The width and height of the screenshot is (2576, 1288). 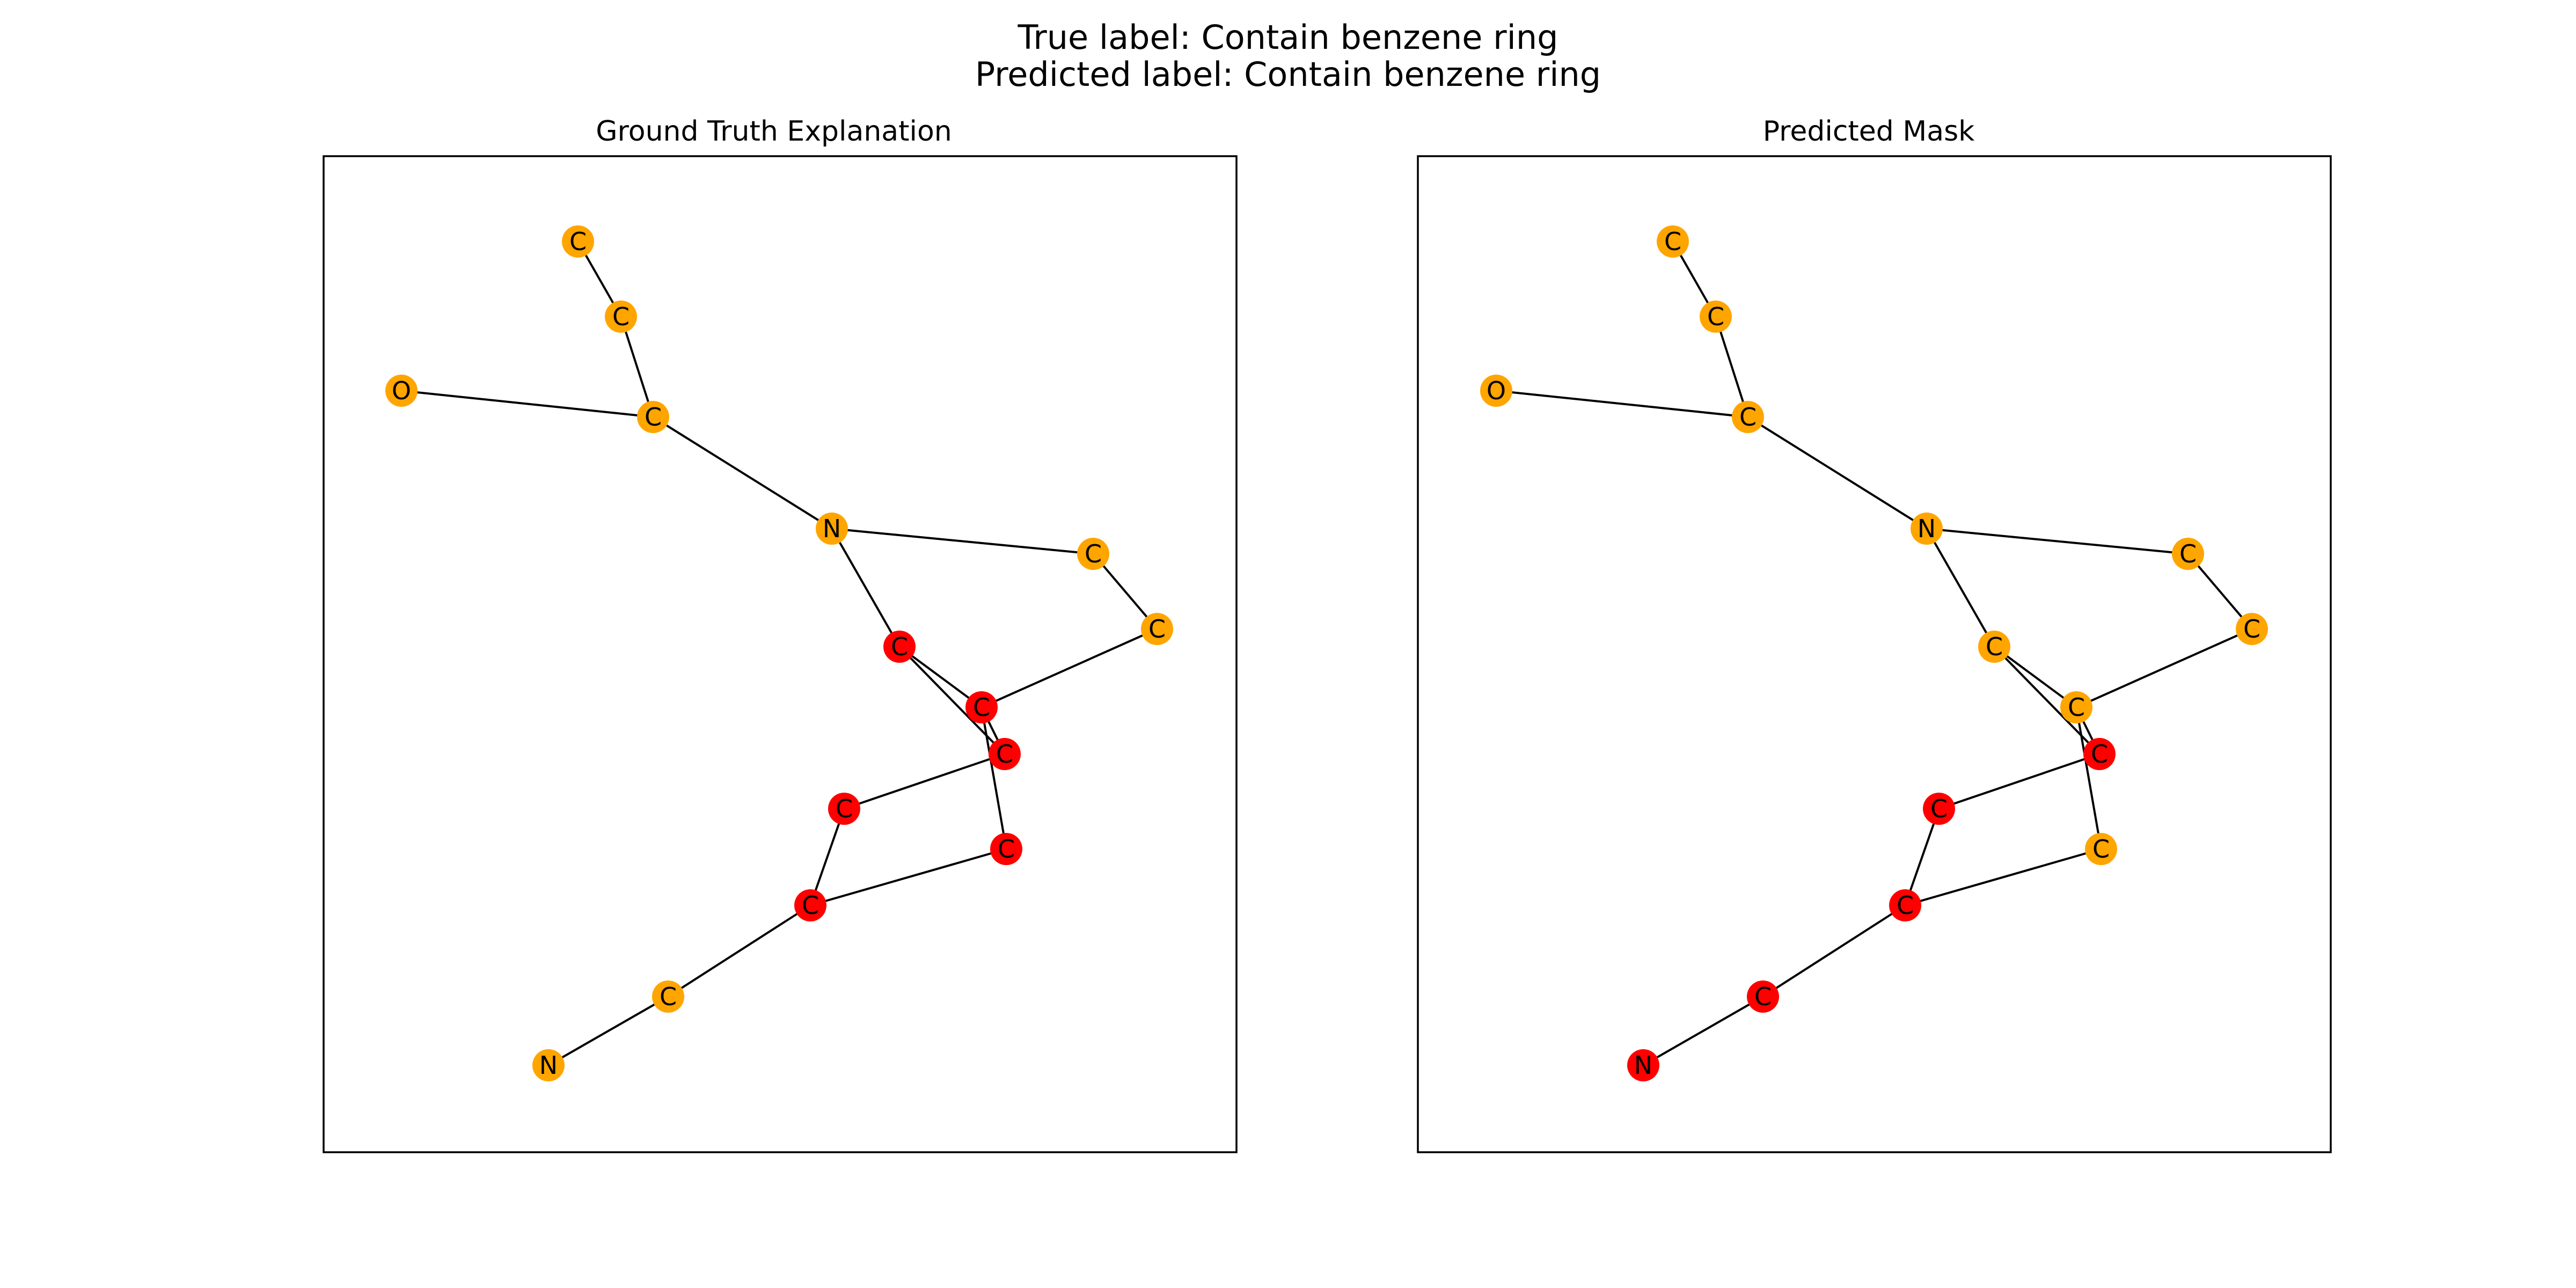 I want to click on graph-node-8: C, so click(x=981, y=707).